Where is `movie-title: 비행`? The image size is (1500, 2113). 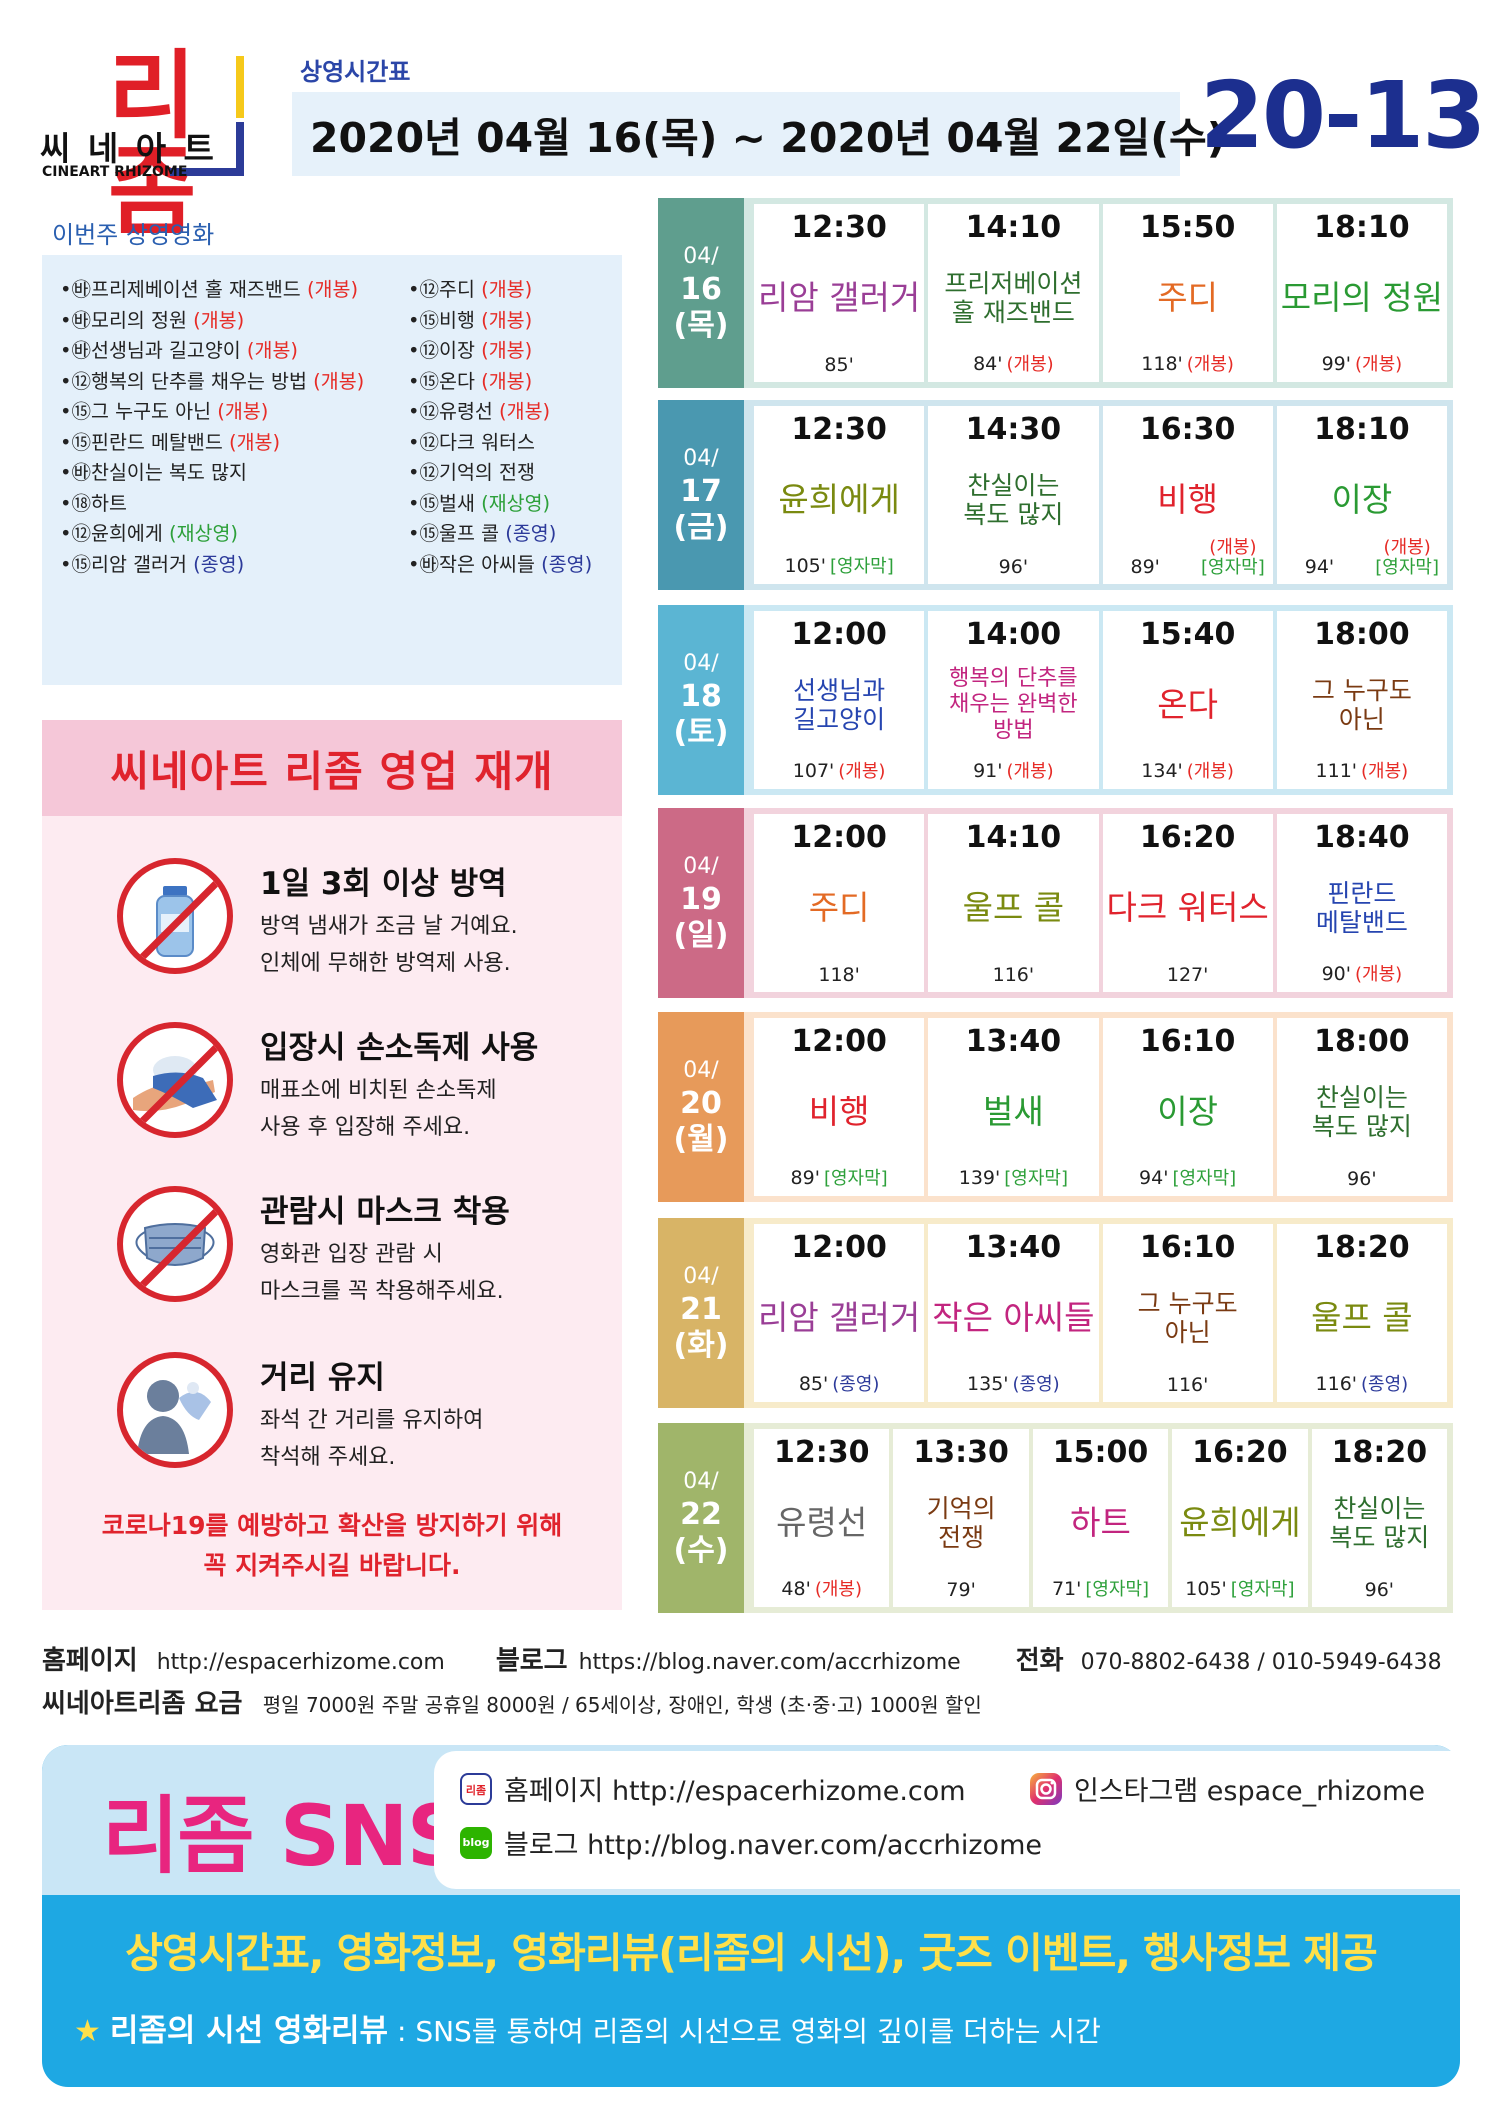 movie-title: 비행 is located at coordinates (1187, 499).